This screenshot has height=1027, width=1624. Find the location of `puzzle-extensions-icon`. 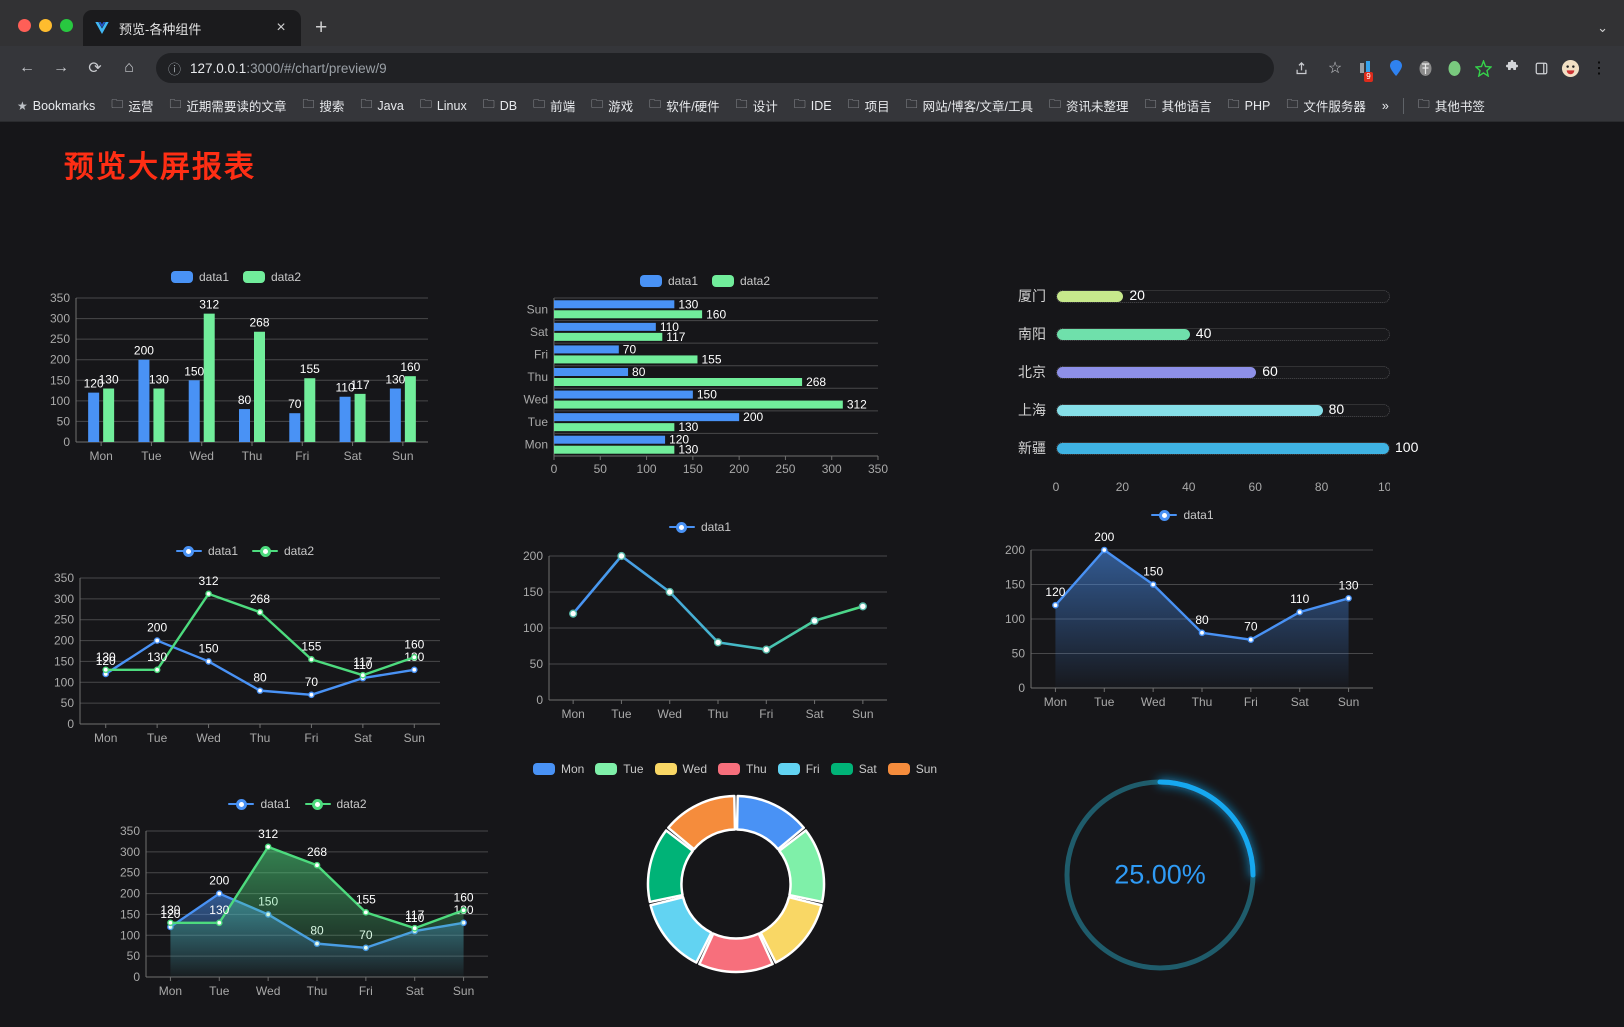

puzzle-extensions-icon is located at coordinates (1512, 68).